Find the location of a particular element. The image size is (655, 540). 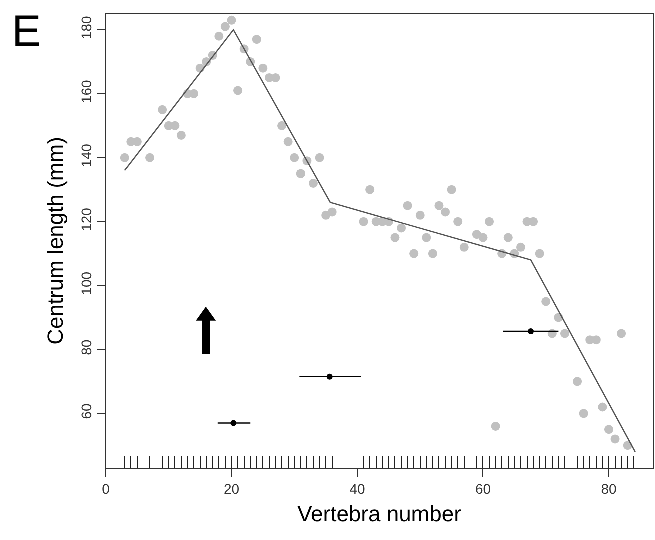

y-tick-label: 140 is located at coordinates (86, 156).